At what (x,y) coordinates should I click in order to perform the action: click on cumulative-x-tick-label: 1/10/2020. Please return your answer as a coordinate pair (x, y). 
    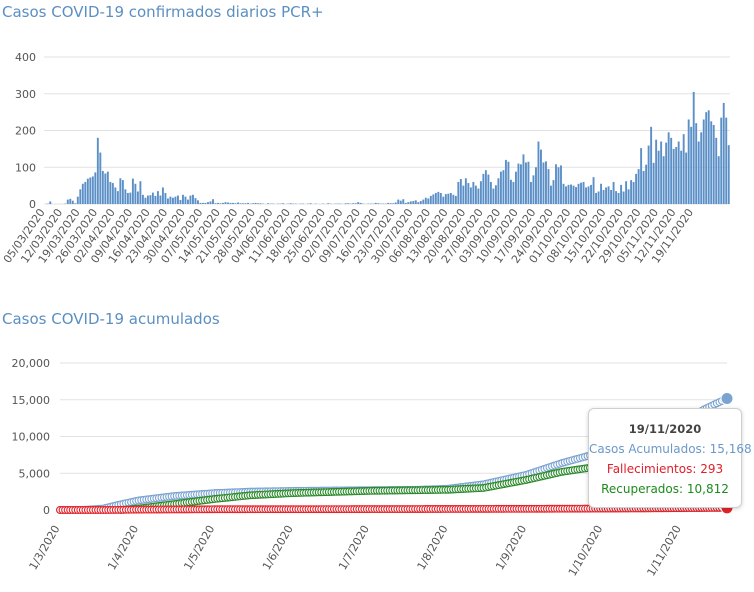
    Looking at the image, I should click on (585, 550).